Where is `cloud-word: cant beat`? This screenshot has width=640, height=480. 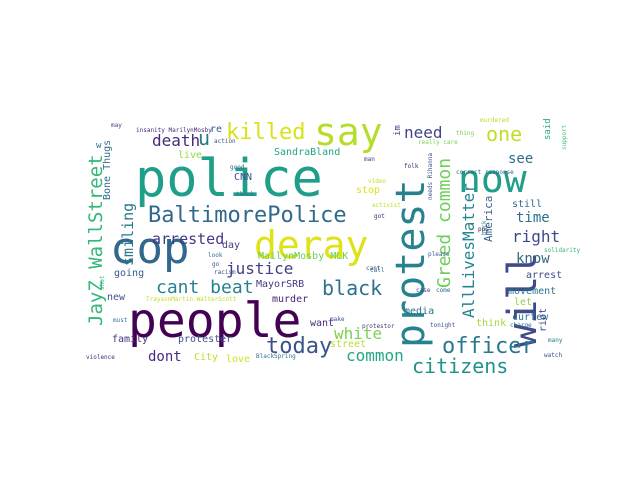 cloud-word: cant beat is located at coordinates (205, 287).